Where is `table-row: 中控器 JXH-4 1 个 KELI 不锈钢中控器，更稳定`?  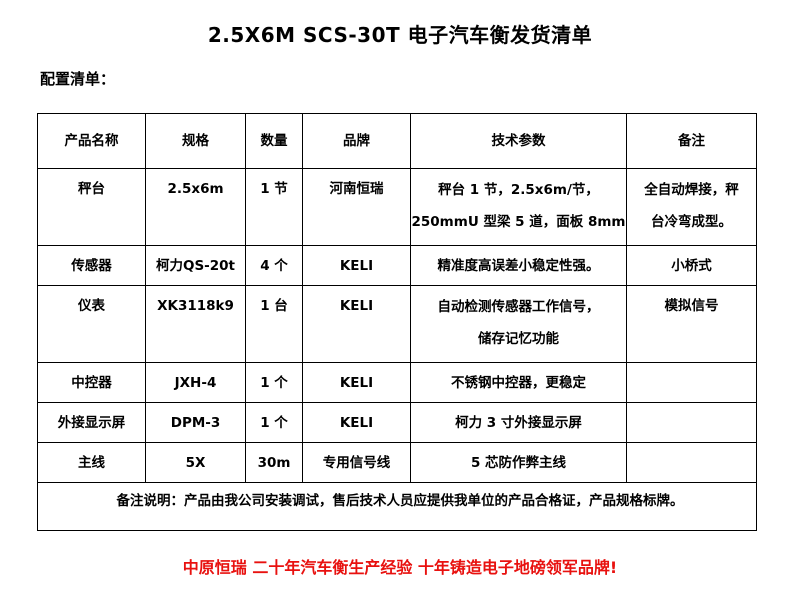 table-row: 中控器 JXH-4 1 个 KELI 不锈钢中控器，更稳定 is located at coordinates (397, 382).